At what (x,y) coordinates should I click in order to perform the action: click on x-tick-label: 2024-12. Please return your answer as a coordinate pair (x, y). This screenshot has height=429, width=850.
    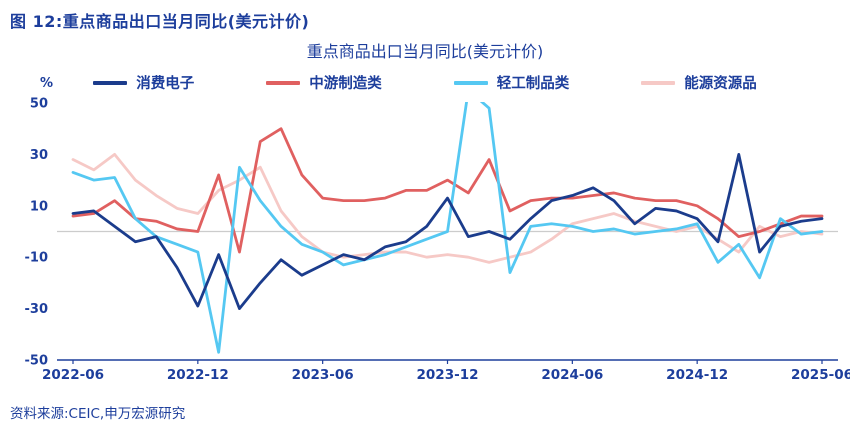
    Looking at the image, I should click on (697, 375).